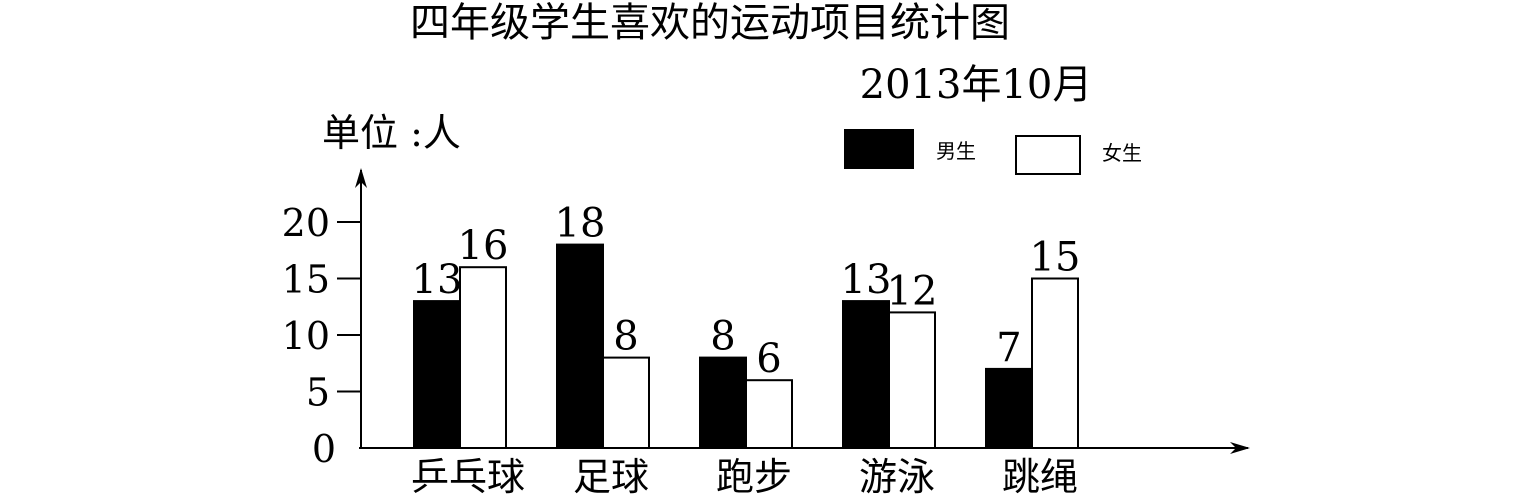 The image size is (1536, 500). Describe the element at coordinates (324, 449) in the screenshot. I see `y-tick-label: 0` at that location.